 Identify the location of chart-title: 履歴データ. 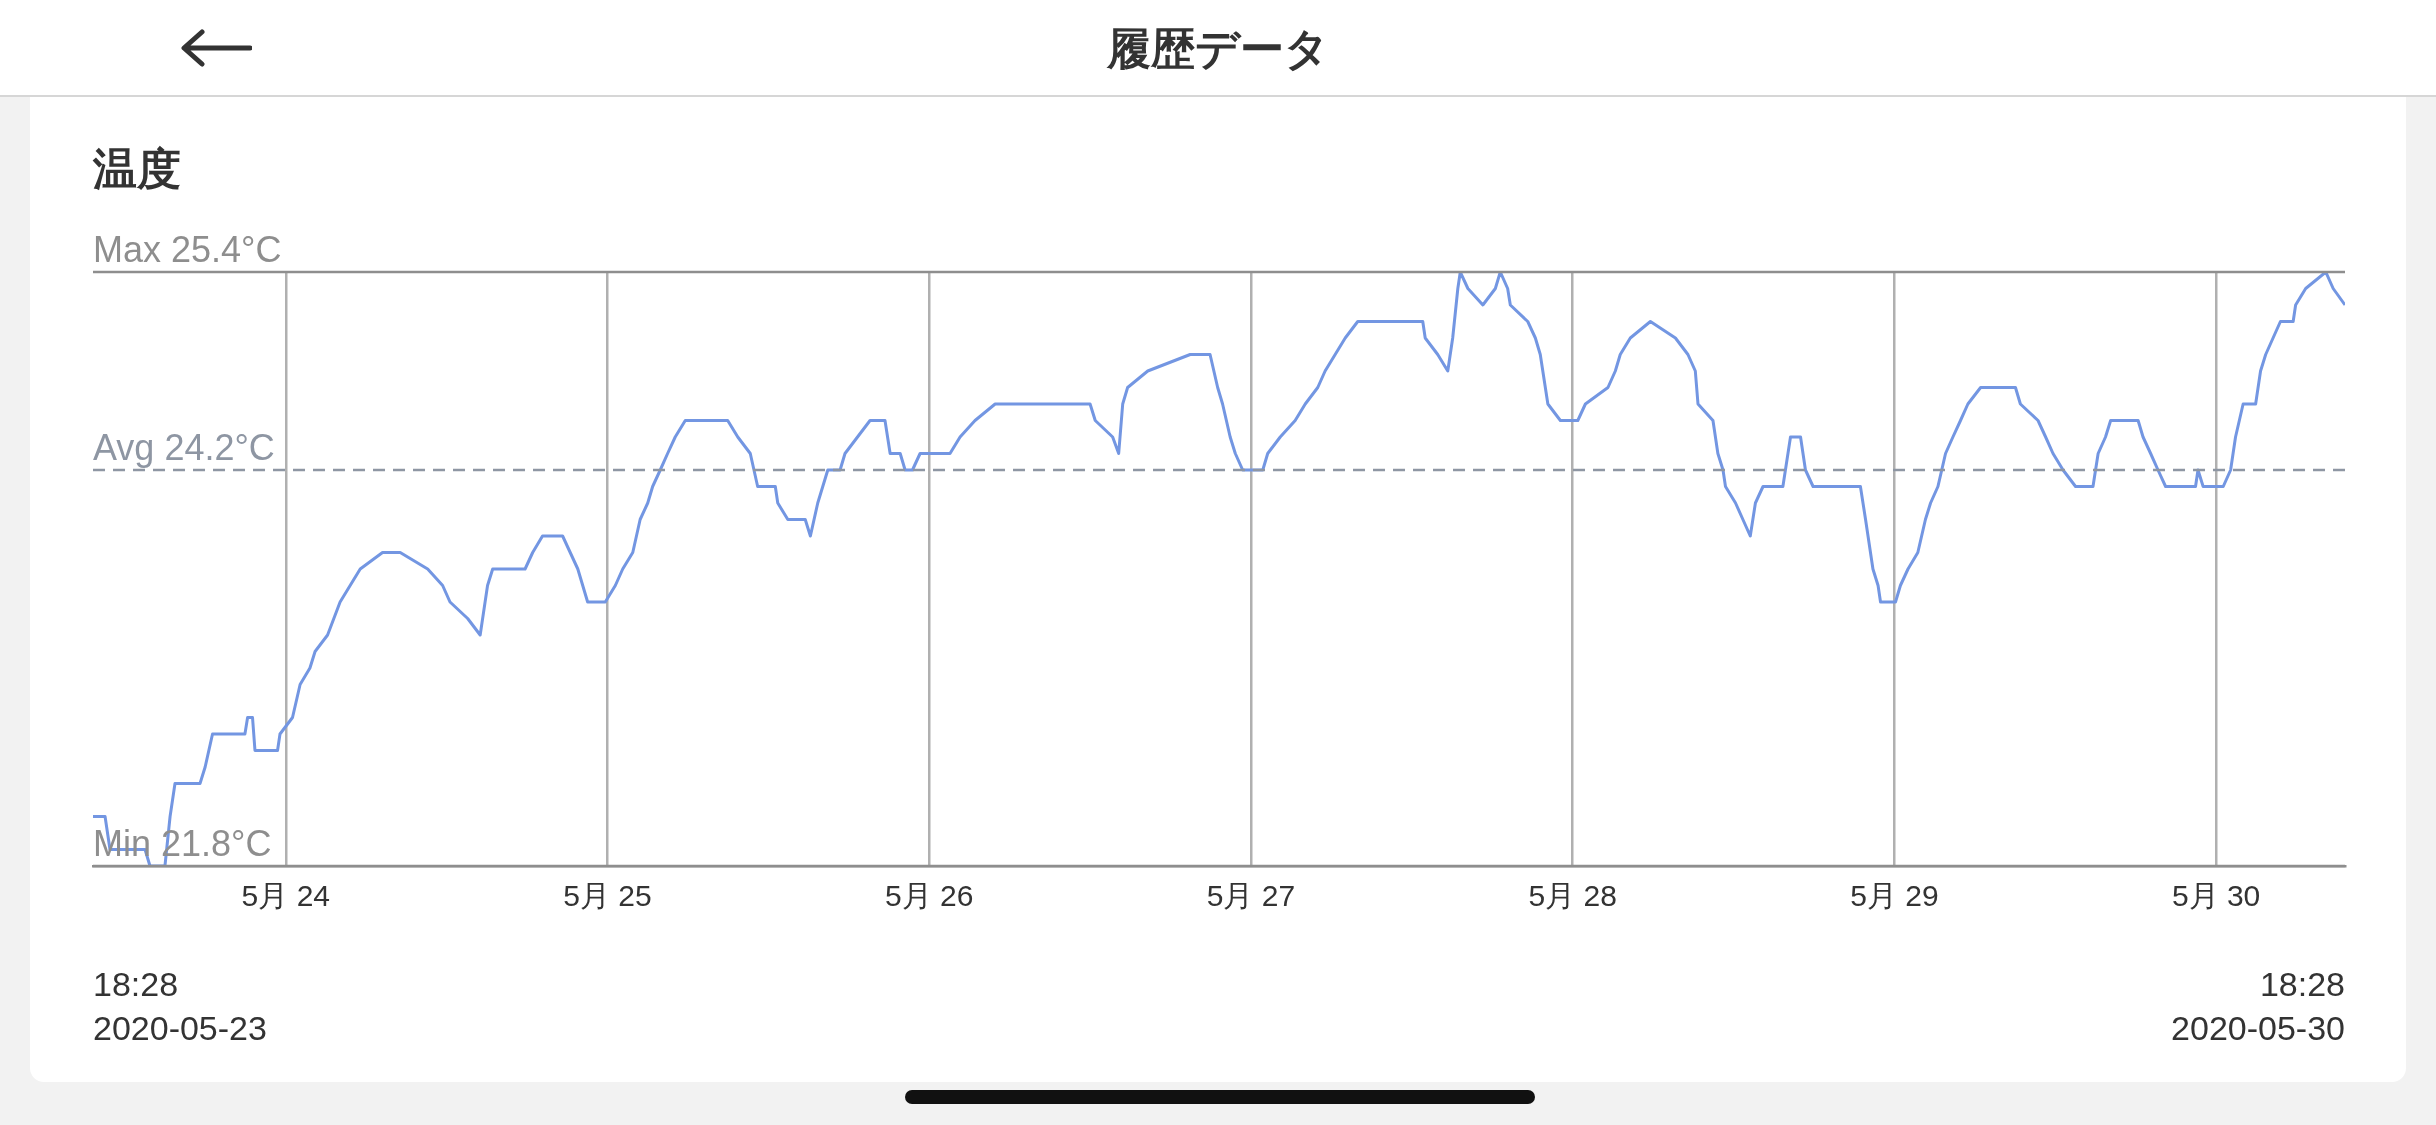
(1218, 49).